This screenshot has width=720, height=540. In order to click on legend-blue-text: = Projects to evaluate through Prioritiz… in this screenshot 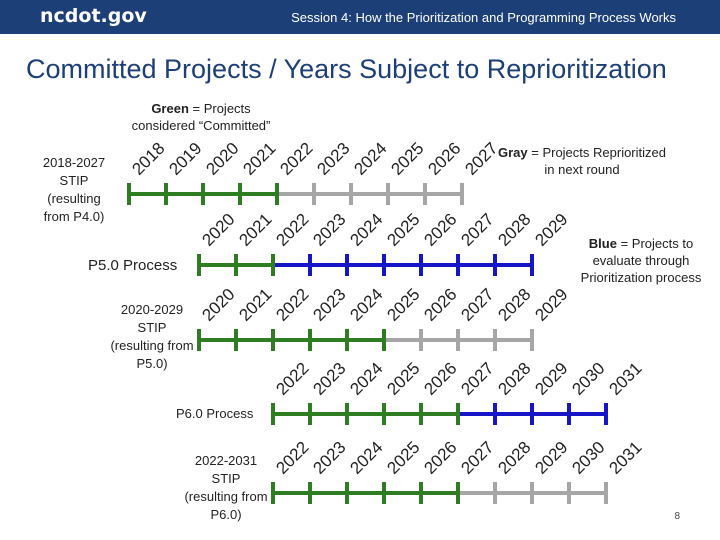, I will do `click(641, 260)`.